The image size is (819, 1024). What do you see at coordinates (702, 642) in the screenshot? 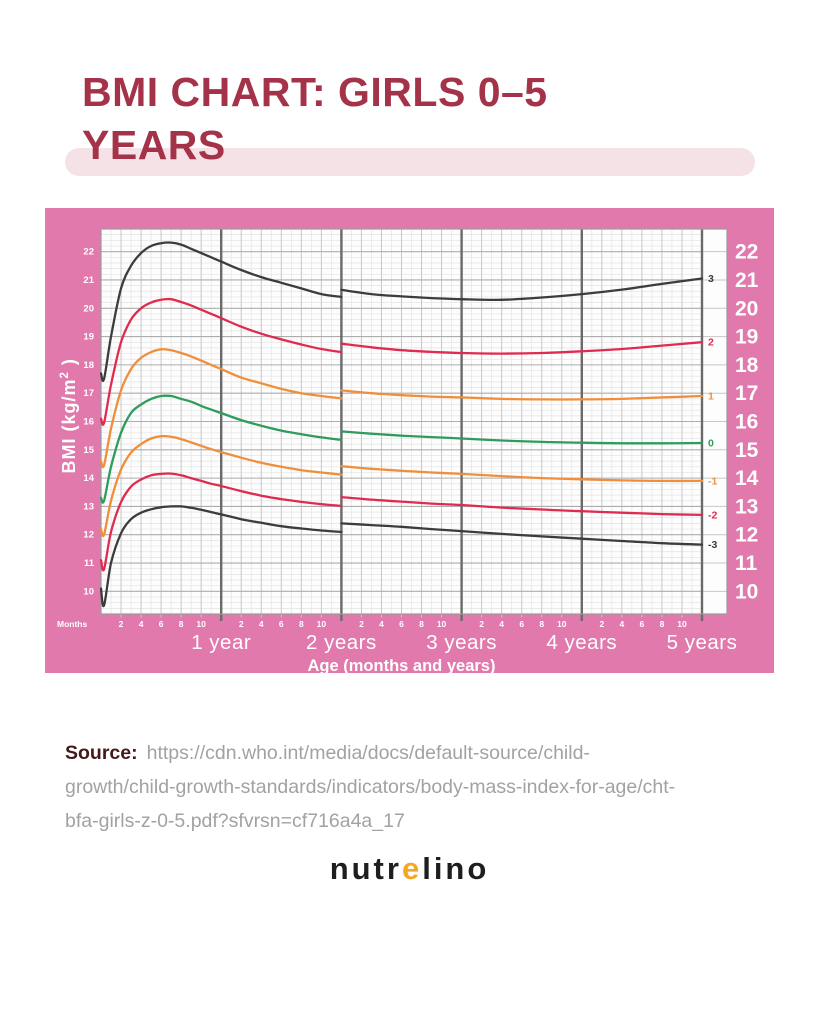
I see `svg-text: 5 years` at bounding box center [702, 642].